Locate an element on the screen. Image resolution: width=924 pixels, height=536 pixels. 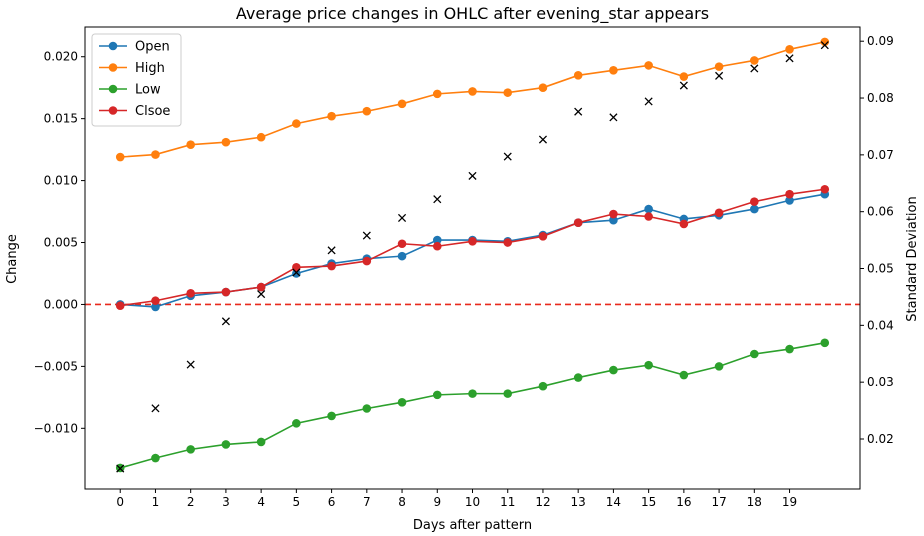
legend-box is located at coordinates (136, 80).